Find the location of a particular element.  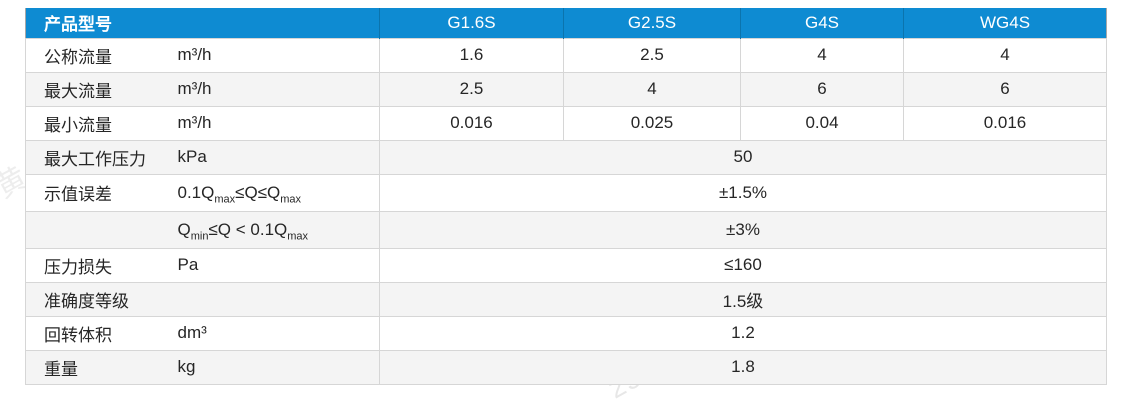

table-row-min-flow: 最小流量 m³/h 0.016 0.025 0.04 0.016 is located at coordinates (566, 123).